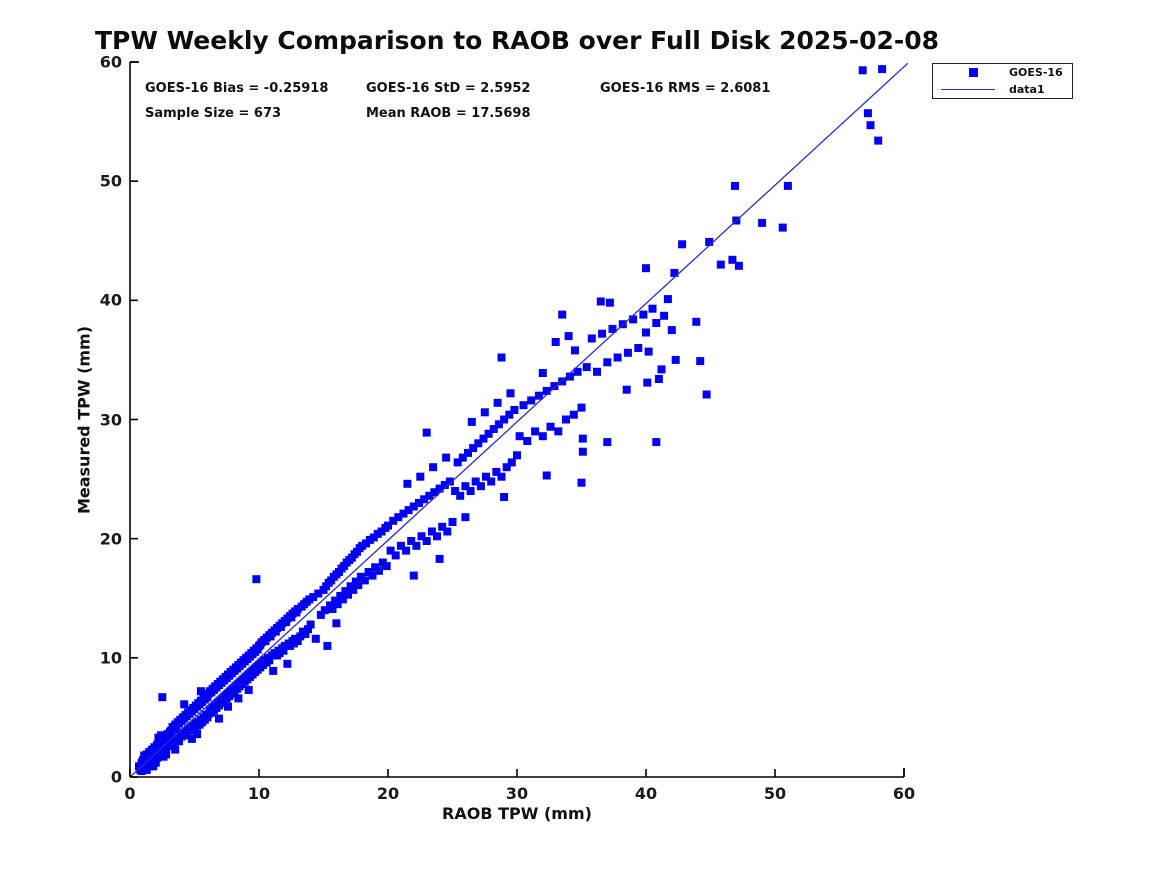 Image resolution: width=1167 pixels, height=875 pixels. I want to click on x-tick-label: 20, so click(388, 793).